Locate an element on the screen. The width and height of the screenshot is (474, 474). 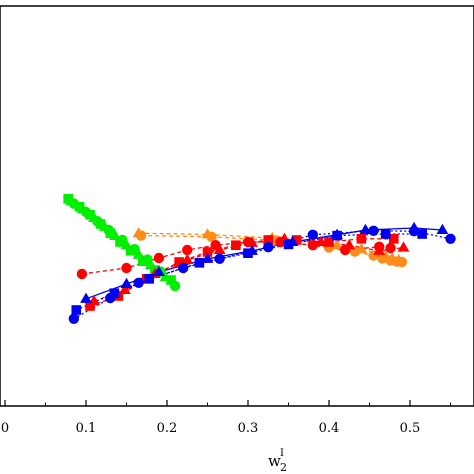
x-axis-label: w 2 I is located at coordinates (277, 461).